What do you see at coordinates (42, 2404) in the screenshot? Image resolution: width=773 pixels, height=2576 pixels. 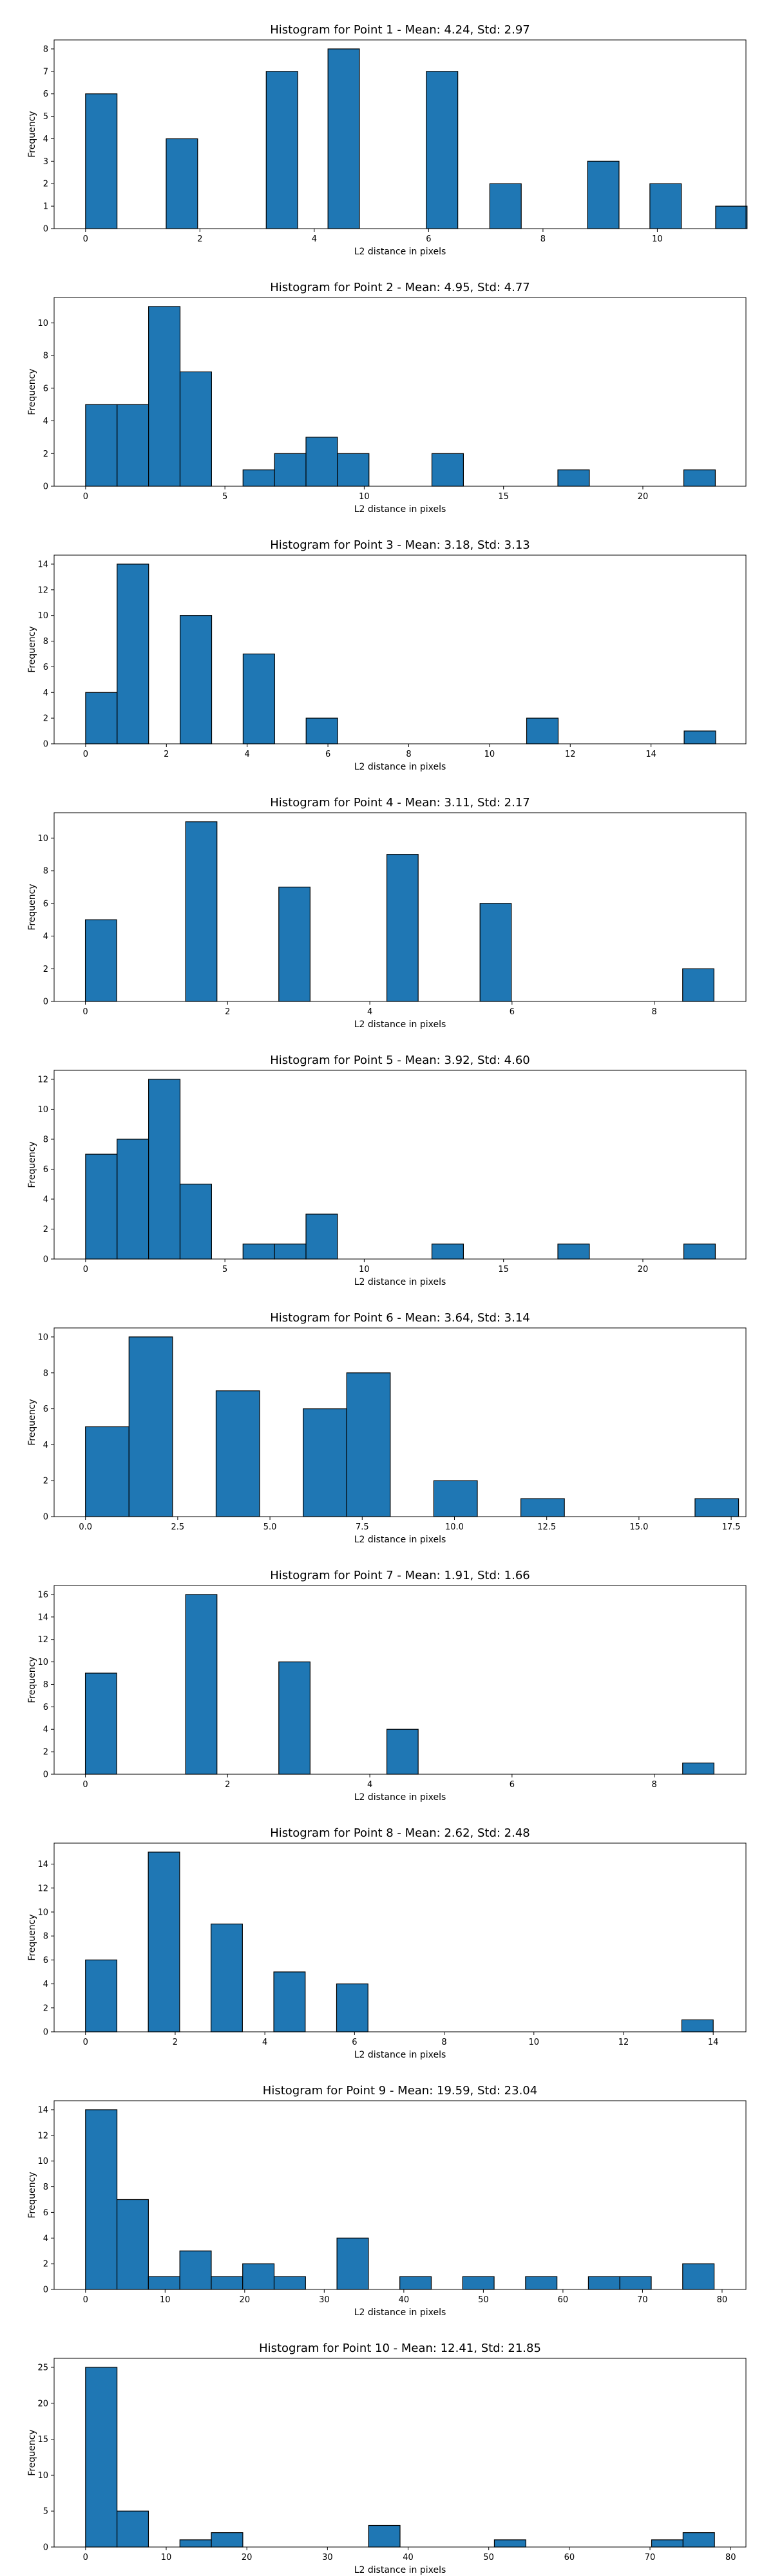 I see `y-tick-label: 20` at bounding box center [42, 2404].